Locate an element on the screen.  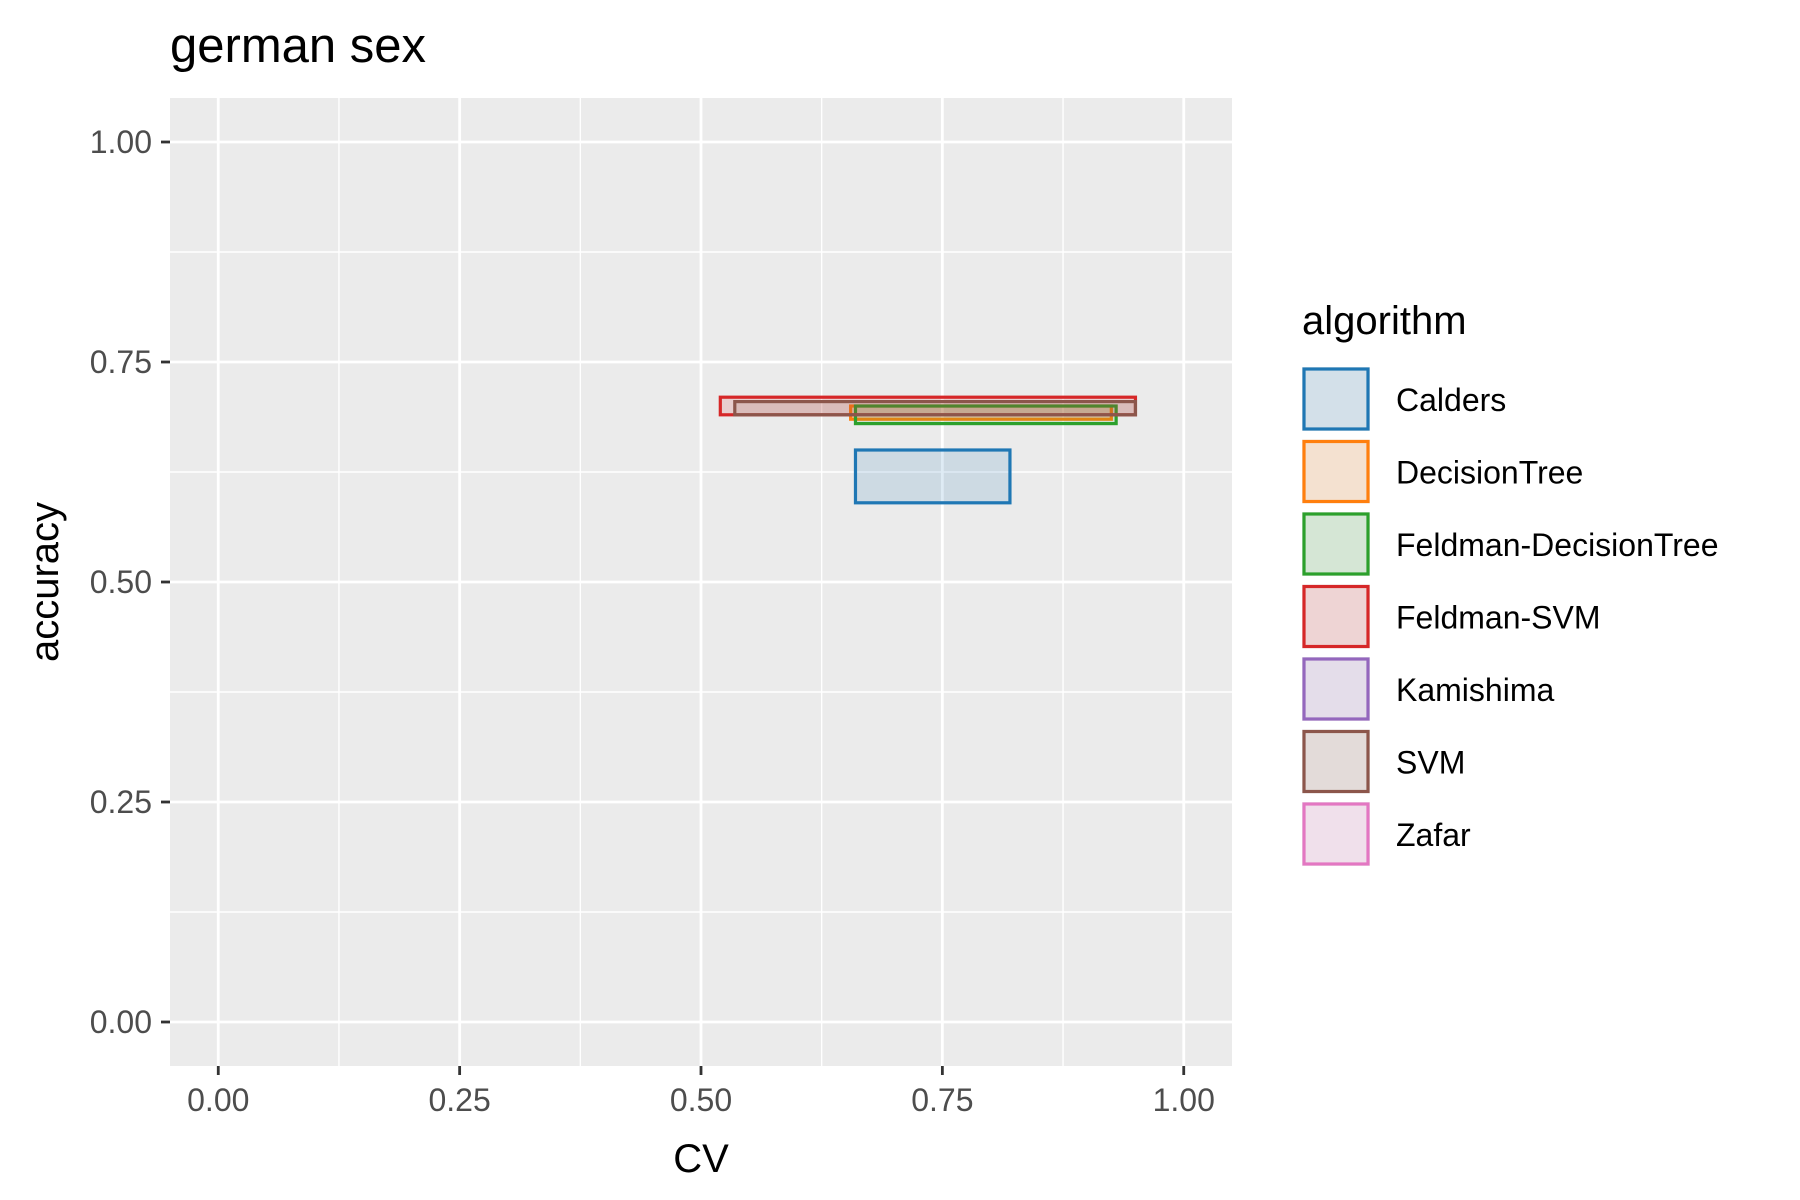
y-tick-label: 1.00 is located at coordinates (121, 142).